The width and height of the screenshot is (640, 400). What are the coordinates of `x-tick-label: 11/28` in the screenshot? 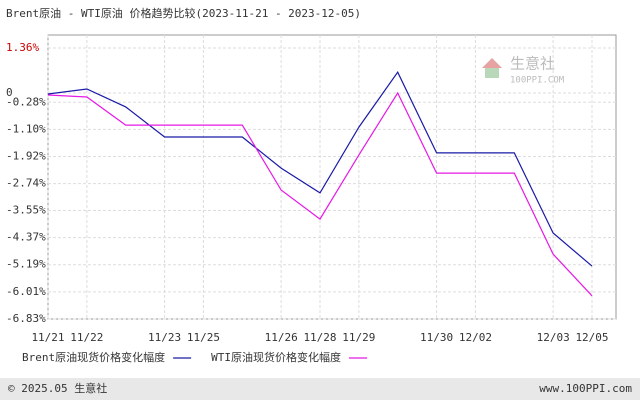 It's located at (319, 337).